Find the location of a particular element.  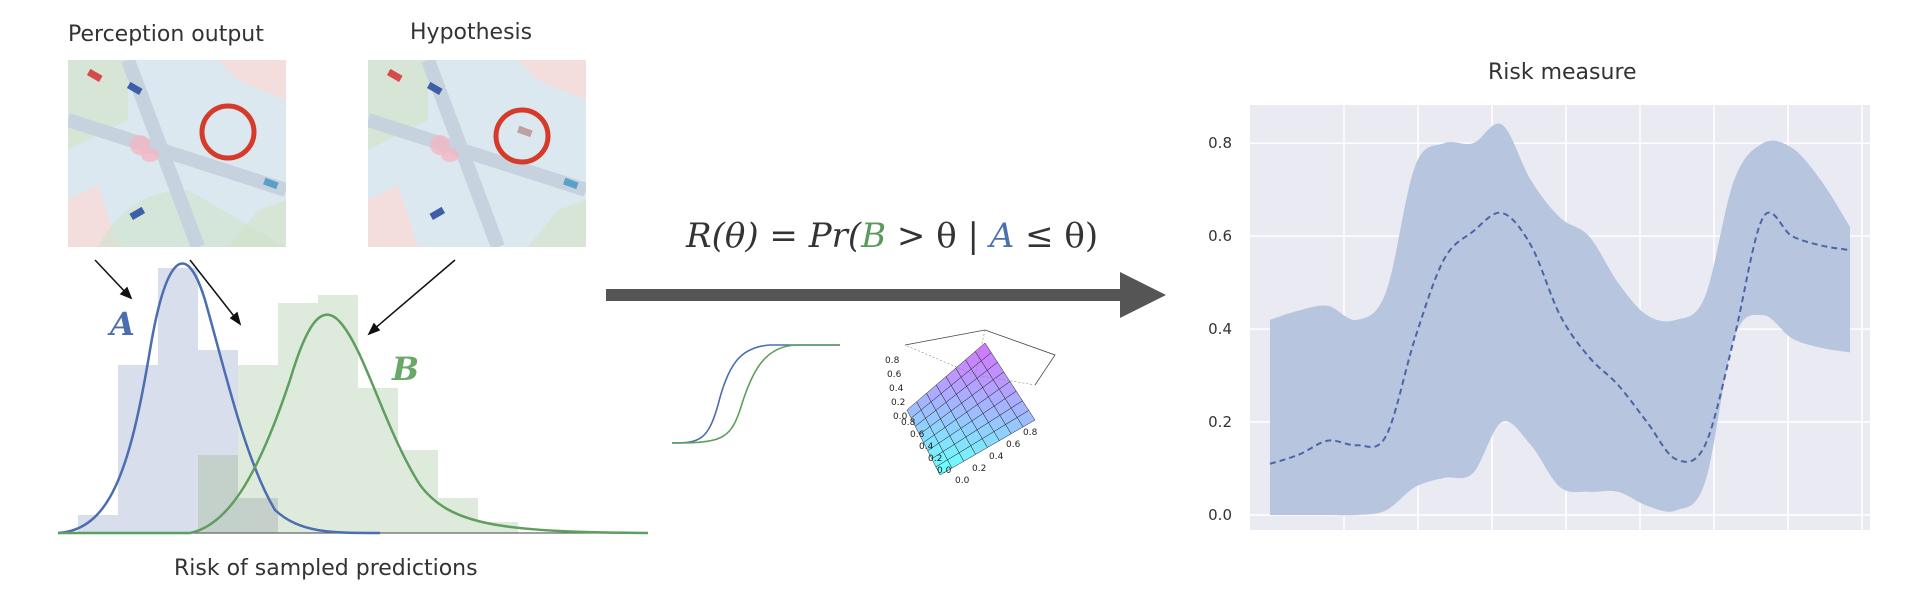

y-tick-label: 0.2 is located at coordinates (1220, 422).